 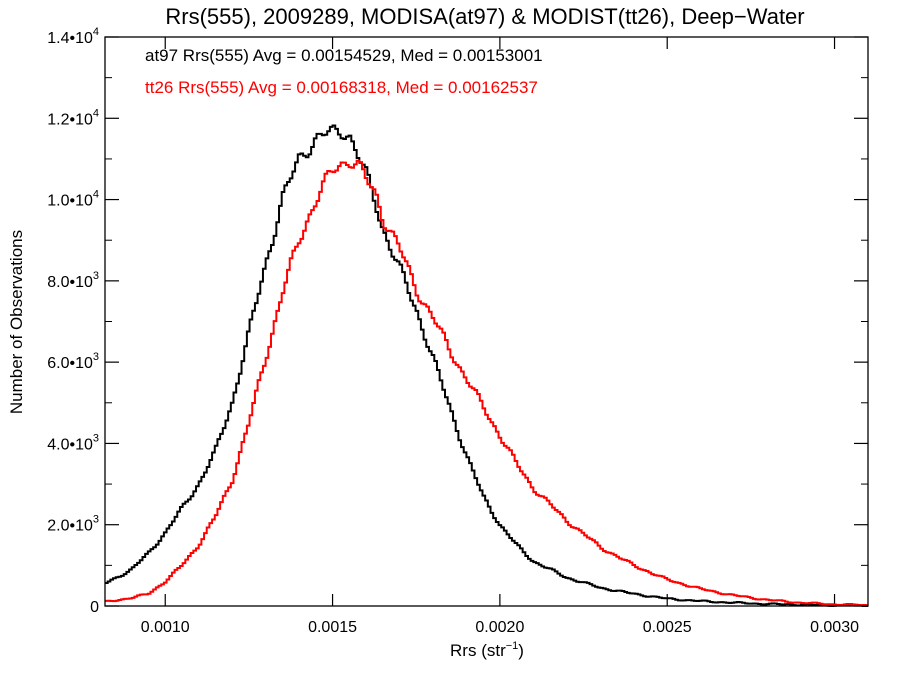 What do you see at coordinates (73, 199) in the screenshot?
I see `y-tick-label: 1.0•104` at bounding box center [73, 199].